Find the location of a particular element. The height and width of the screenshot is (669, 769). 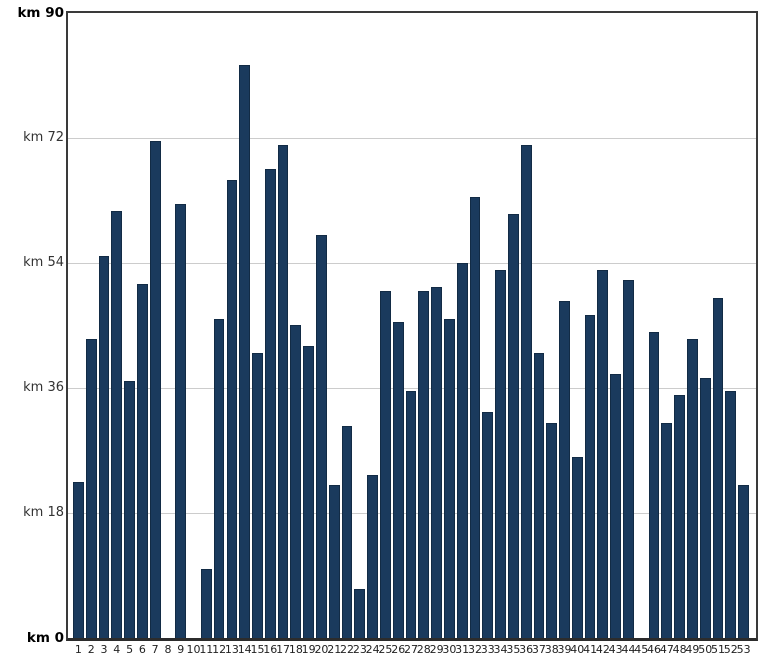

x-tick-label-42: 42 is located at coordinates (602, 649).